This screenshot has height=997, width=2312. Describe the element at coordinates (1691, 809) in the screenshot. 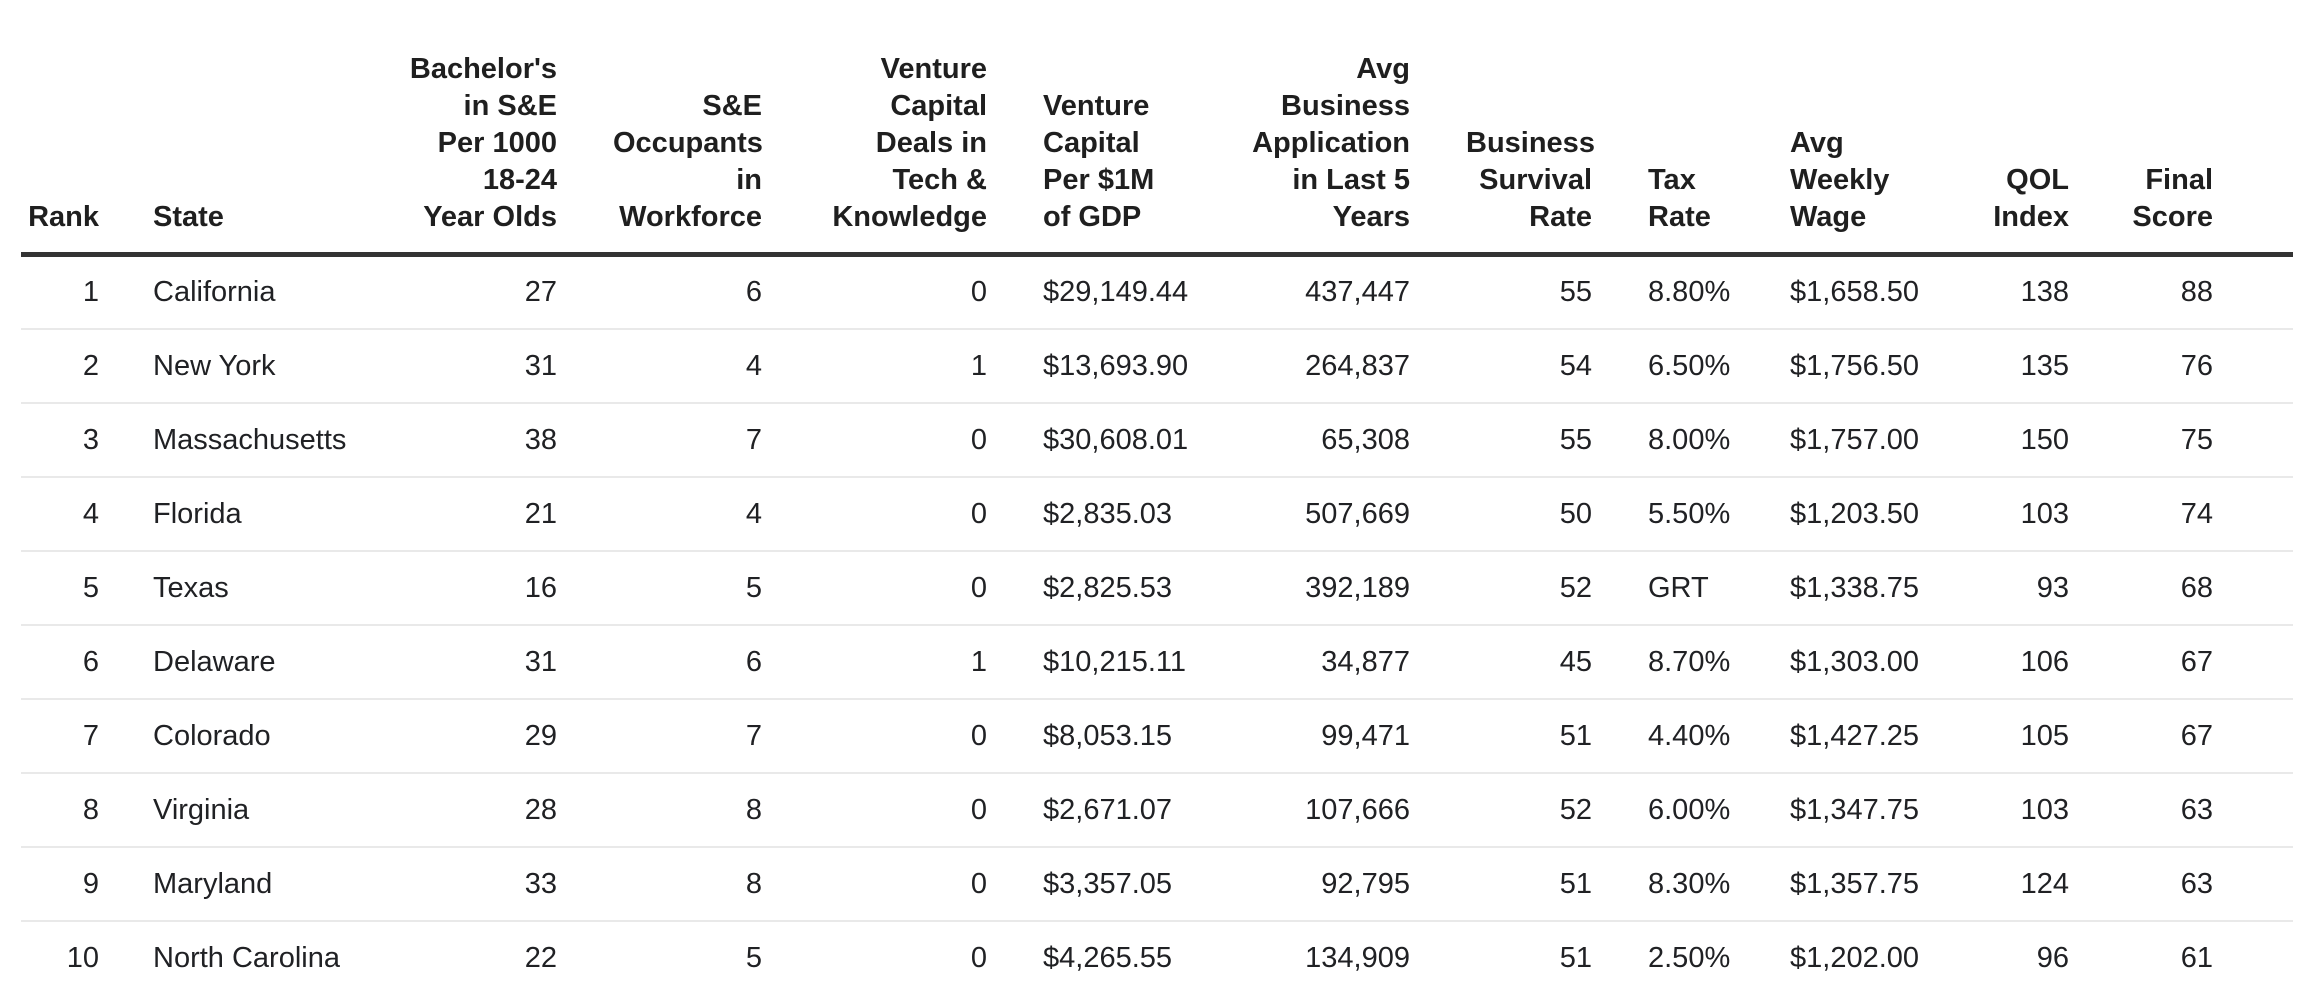

I see `cell-tax-rate: 6.00%` at that location.